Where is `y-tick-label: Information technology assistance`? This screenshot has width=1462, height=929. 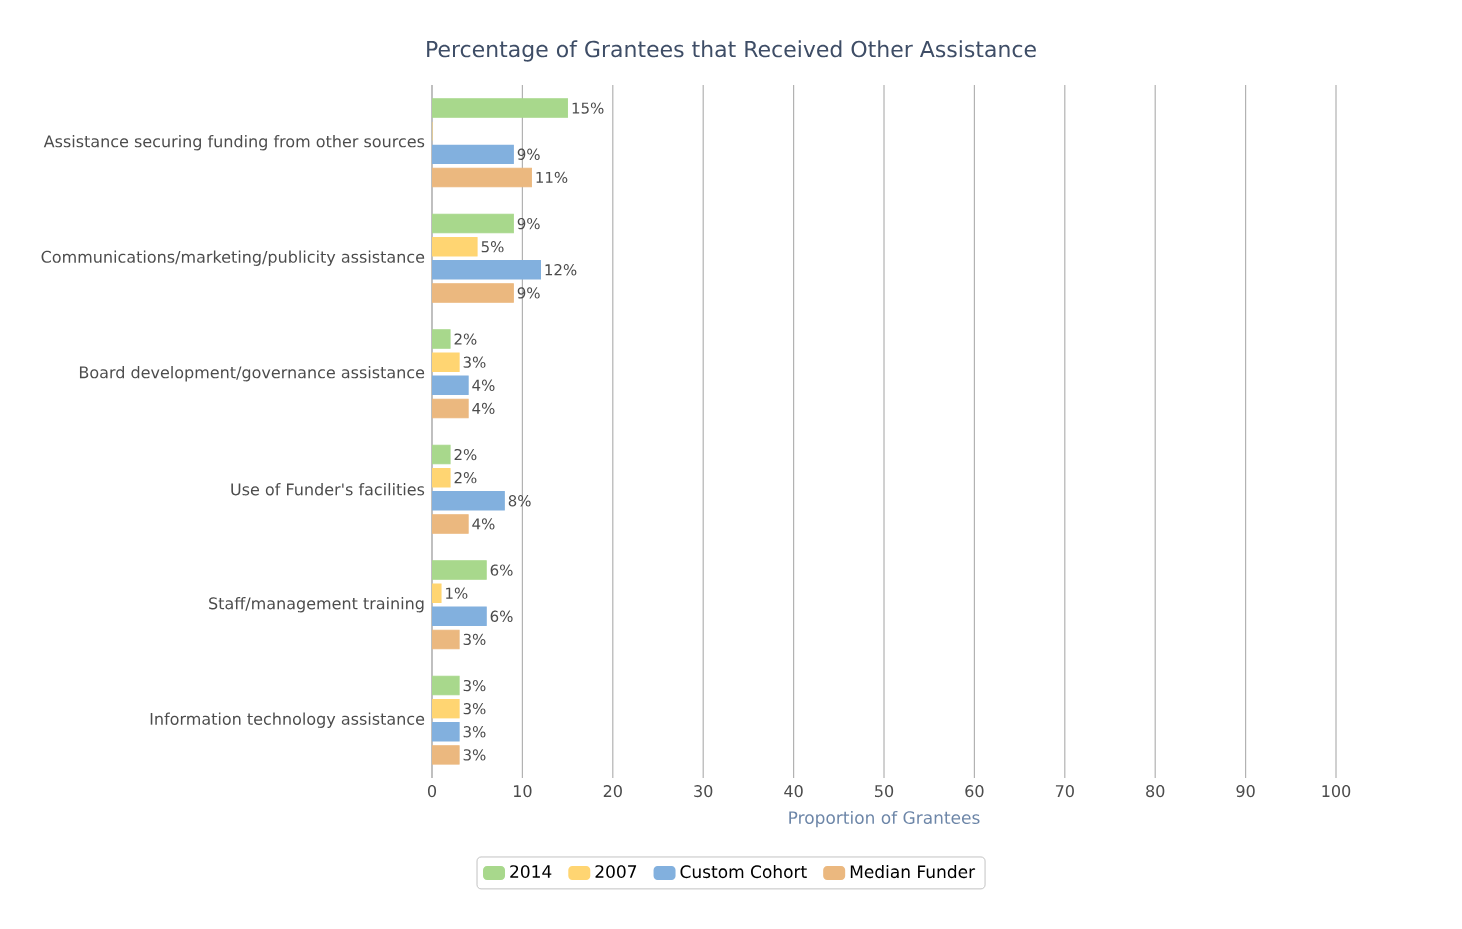 y-tick-label: Information technology assistance is located at coordinates (287, 720).